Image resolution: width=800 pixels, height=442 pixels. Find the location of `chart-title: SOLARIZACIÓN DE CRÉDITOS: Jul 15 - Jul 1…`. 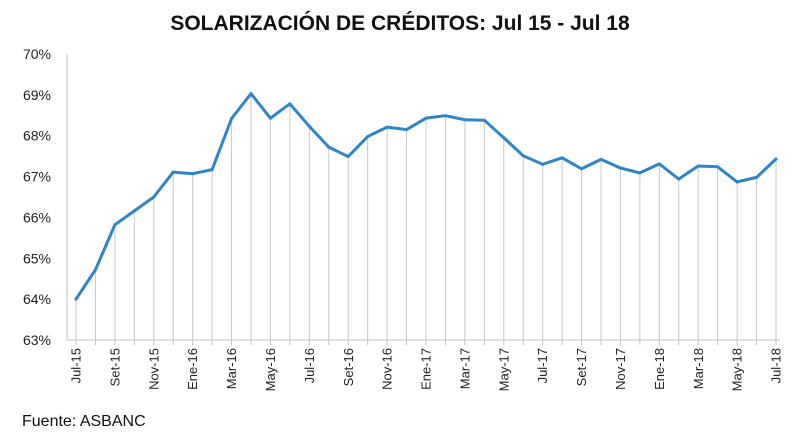

chart-title: SOLARIZACIÓN DE CRÉDITOS: Jul 15 - Jul 1… is located at coordinates (400, 23).